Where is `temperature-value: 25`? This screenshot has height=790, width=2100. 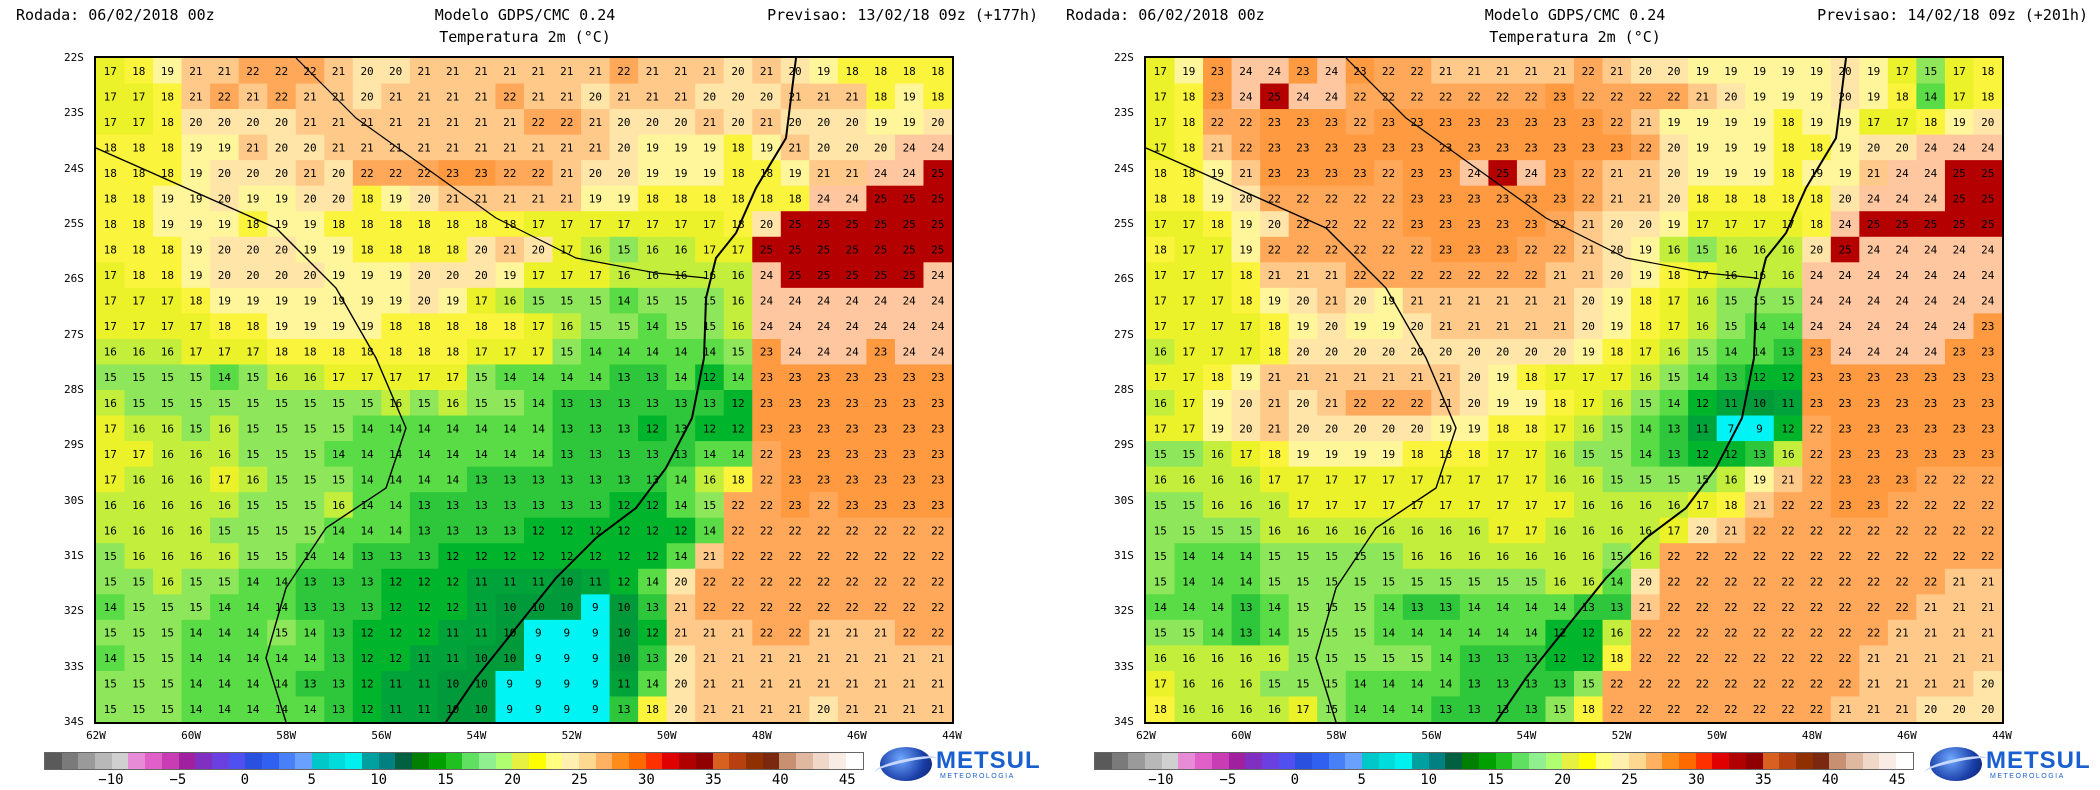 temperature-value: 25 is located at coordinates (880, 198).